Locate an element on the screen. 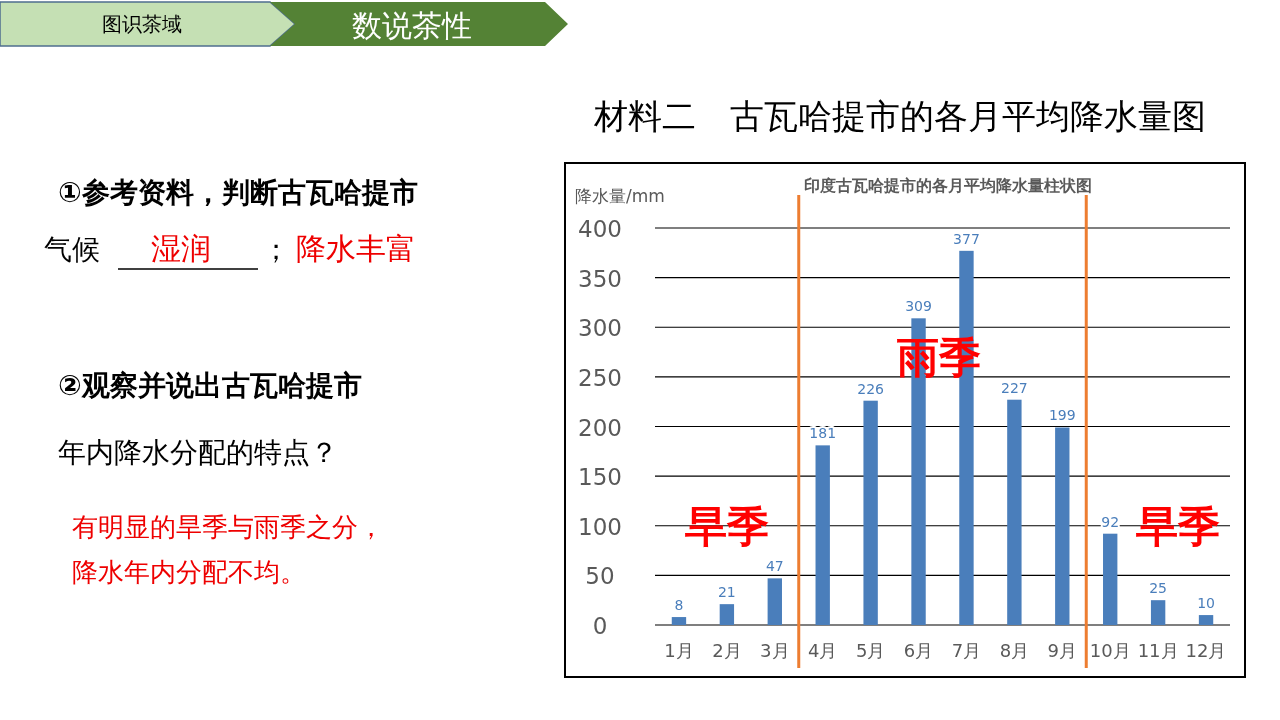  y-tick-label: 400 is located at coordinates (600, 229).